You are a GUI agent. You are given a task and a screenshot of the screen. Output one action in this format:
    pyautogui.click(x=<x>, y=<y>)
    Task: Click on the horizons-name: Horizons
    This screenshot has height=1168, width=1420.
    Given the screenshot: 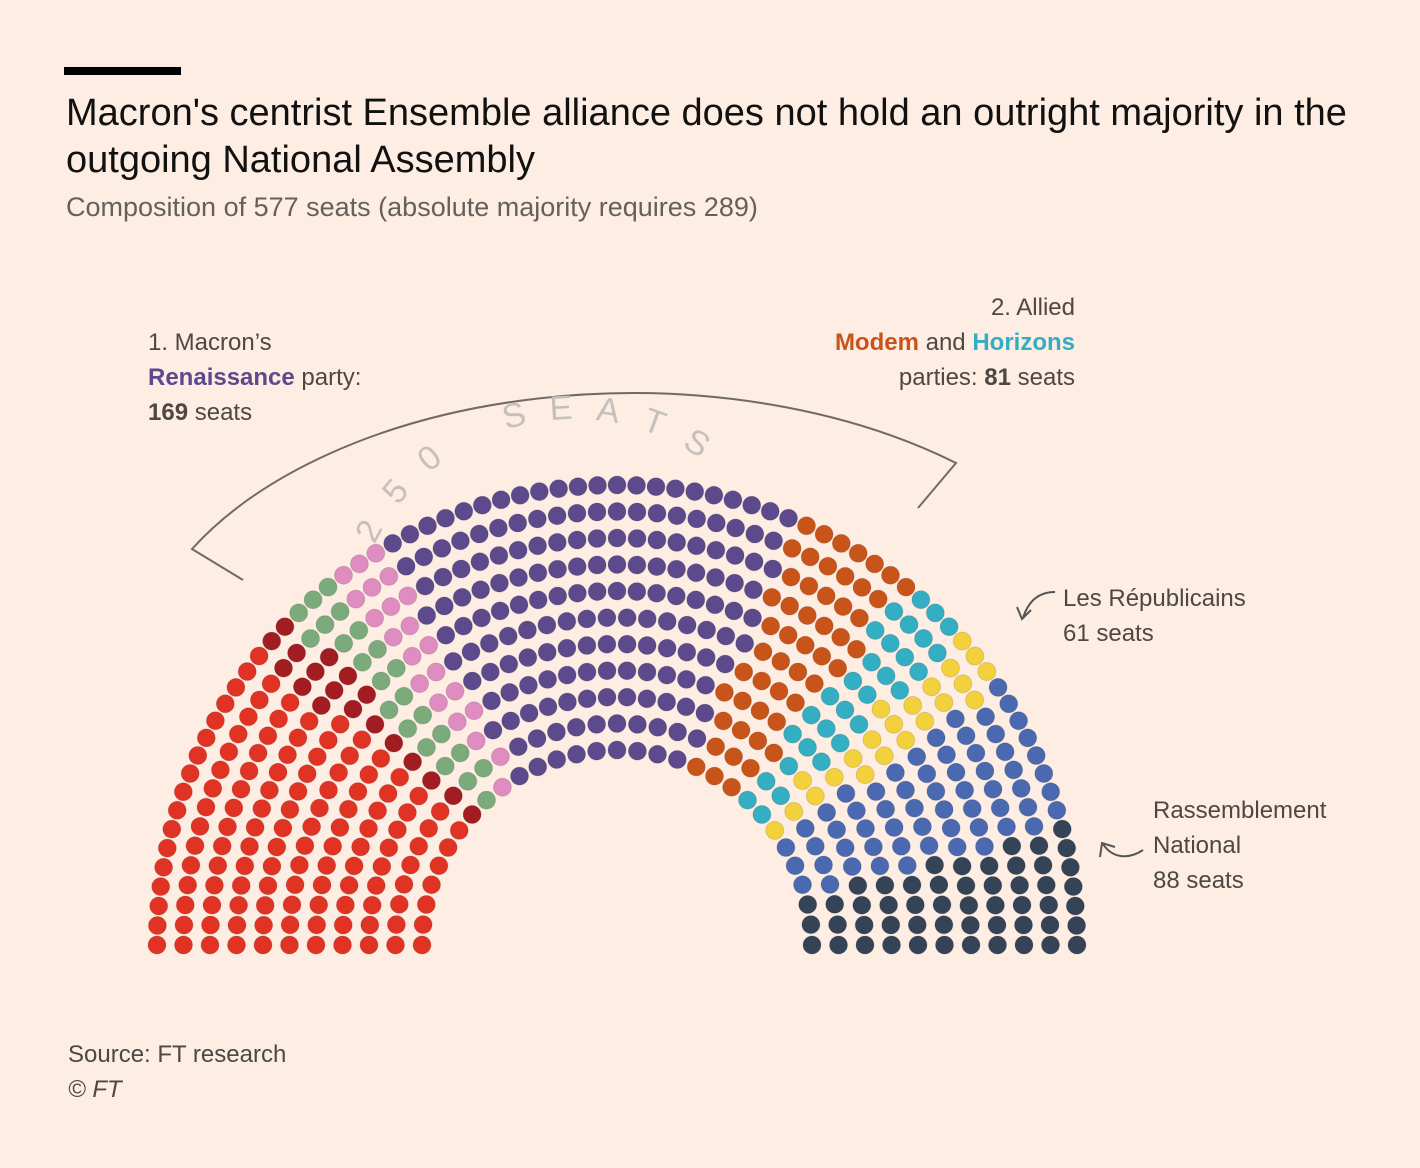 What is the action you would take?
    pyautogui.click(x=1023, y=342)
    